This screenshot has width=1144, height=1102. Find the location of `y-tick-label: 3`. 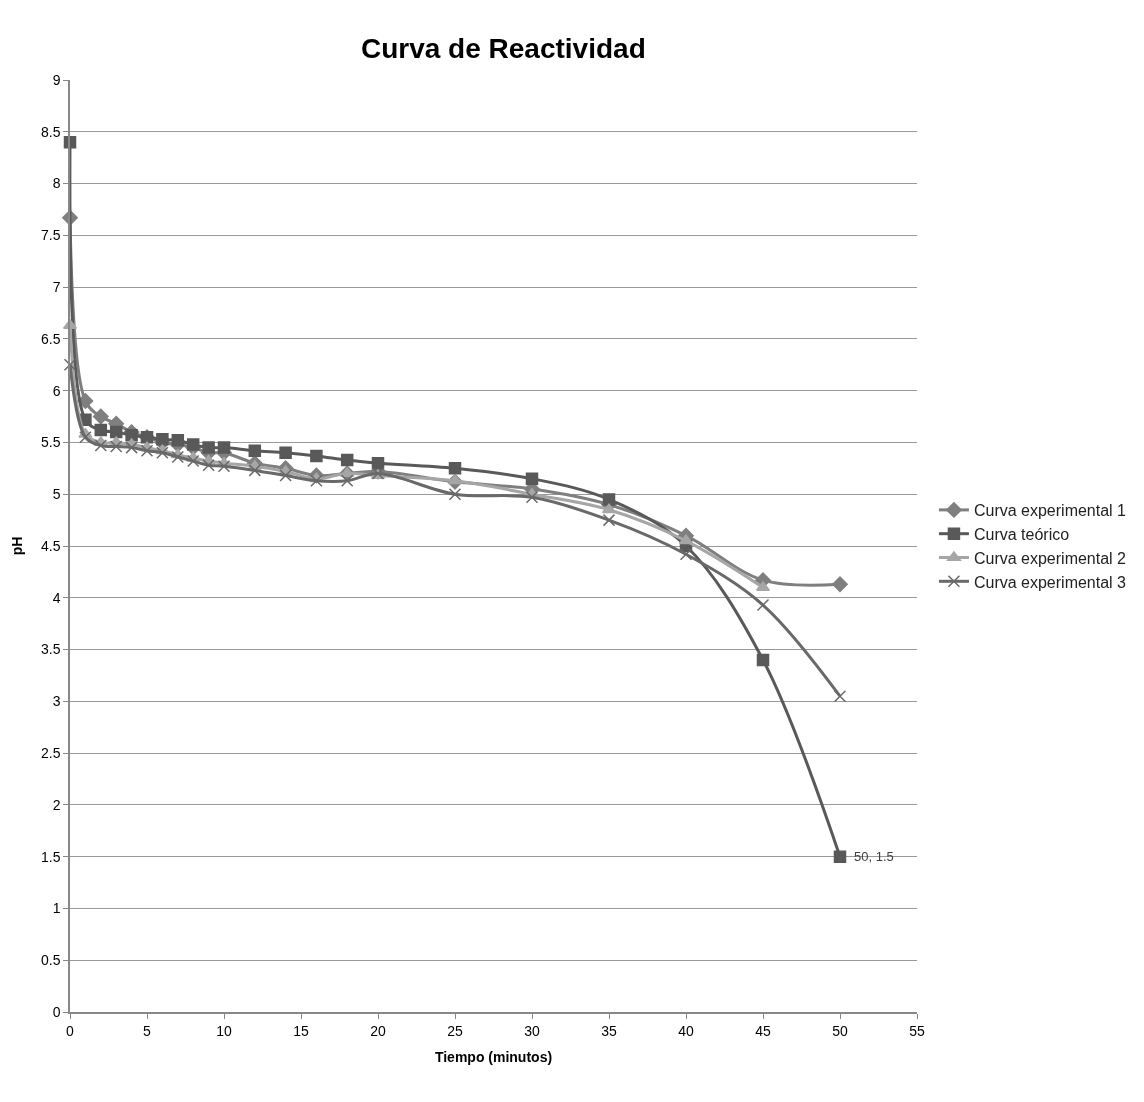

y-tick-label: 3 is located at coordinates (56, 701).